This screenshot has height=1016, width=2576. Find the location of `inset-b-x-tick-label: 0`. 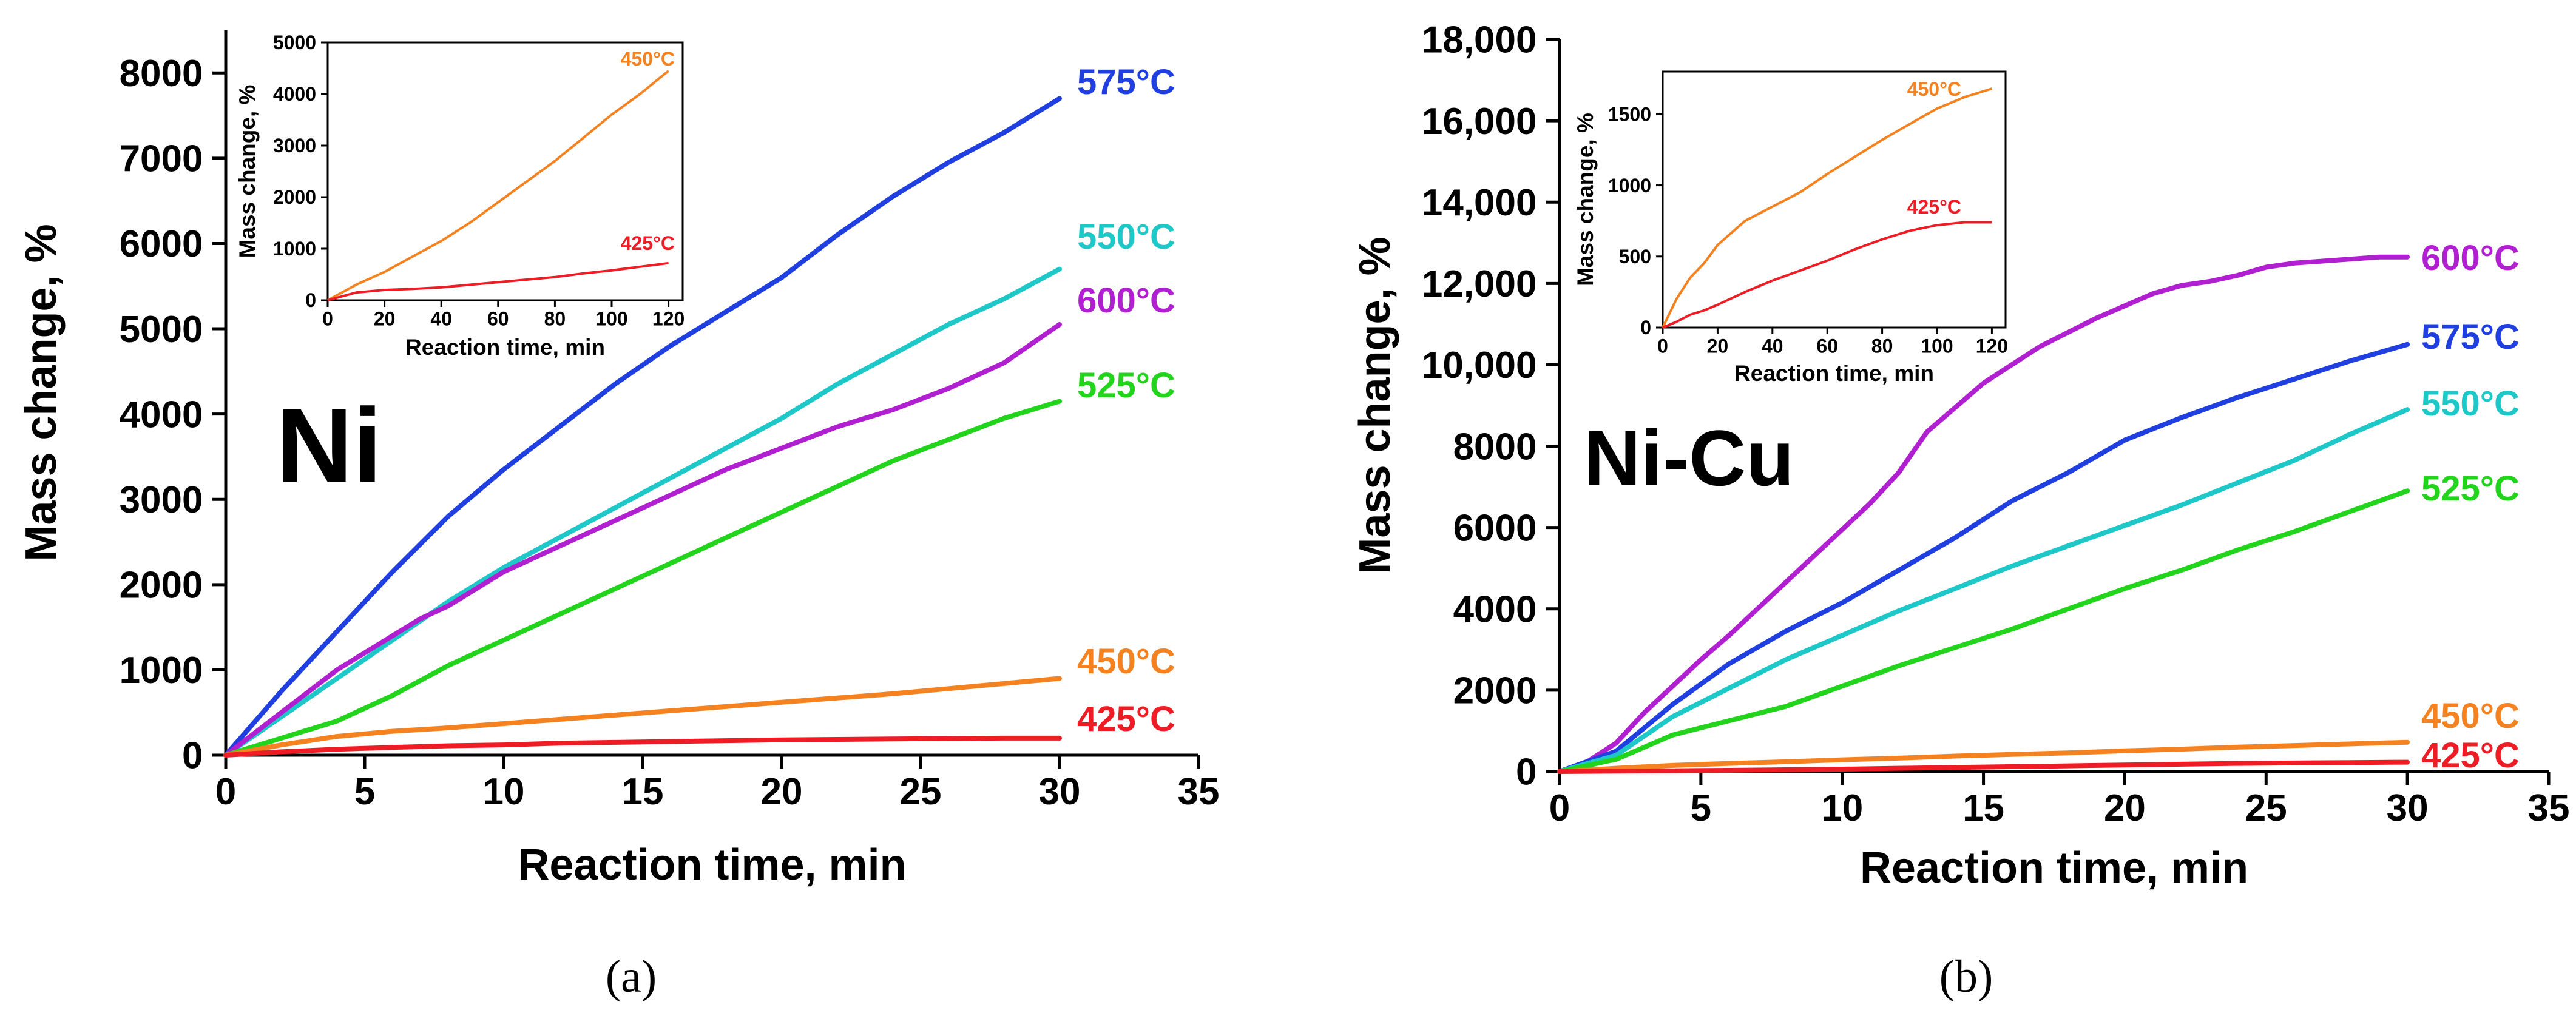

inset-b-x-tick-label: 0 is located at coordinates (1662, 346).